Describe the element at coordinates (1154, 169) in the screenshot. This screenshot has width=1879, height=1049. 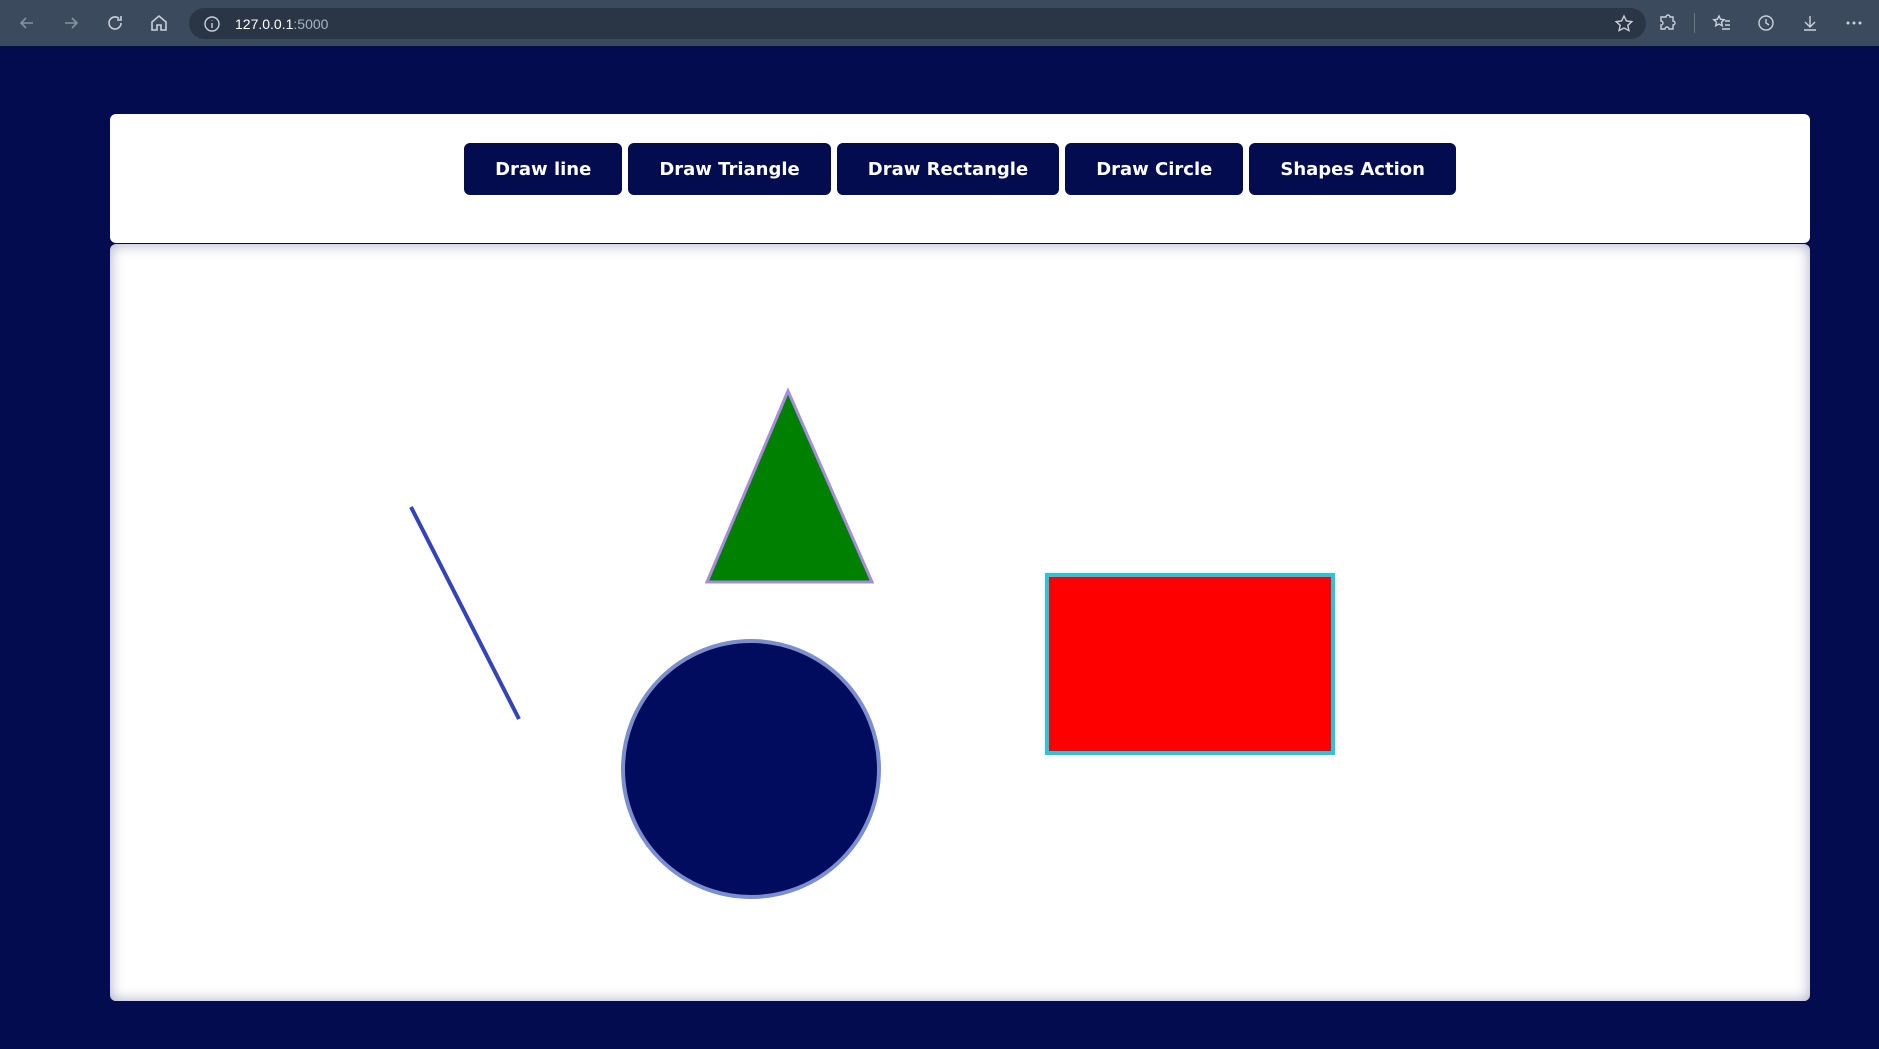
I see `draw-circle-button: Draw Circle` at that location.